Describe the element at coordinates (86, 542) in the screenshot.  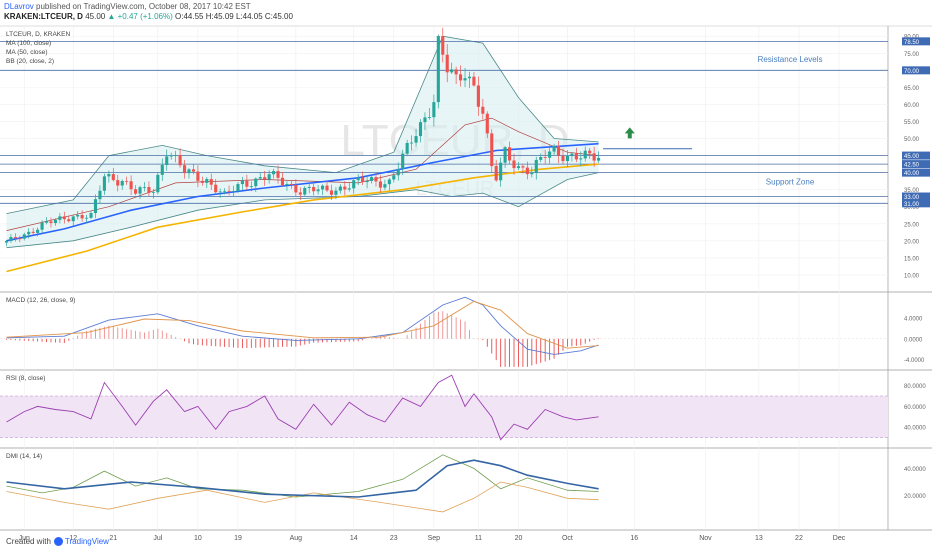
I see `tradingview-link: TradingView` at that location.